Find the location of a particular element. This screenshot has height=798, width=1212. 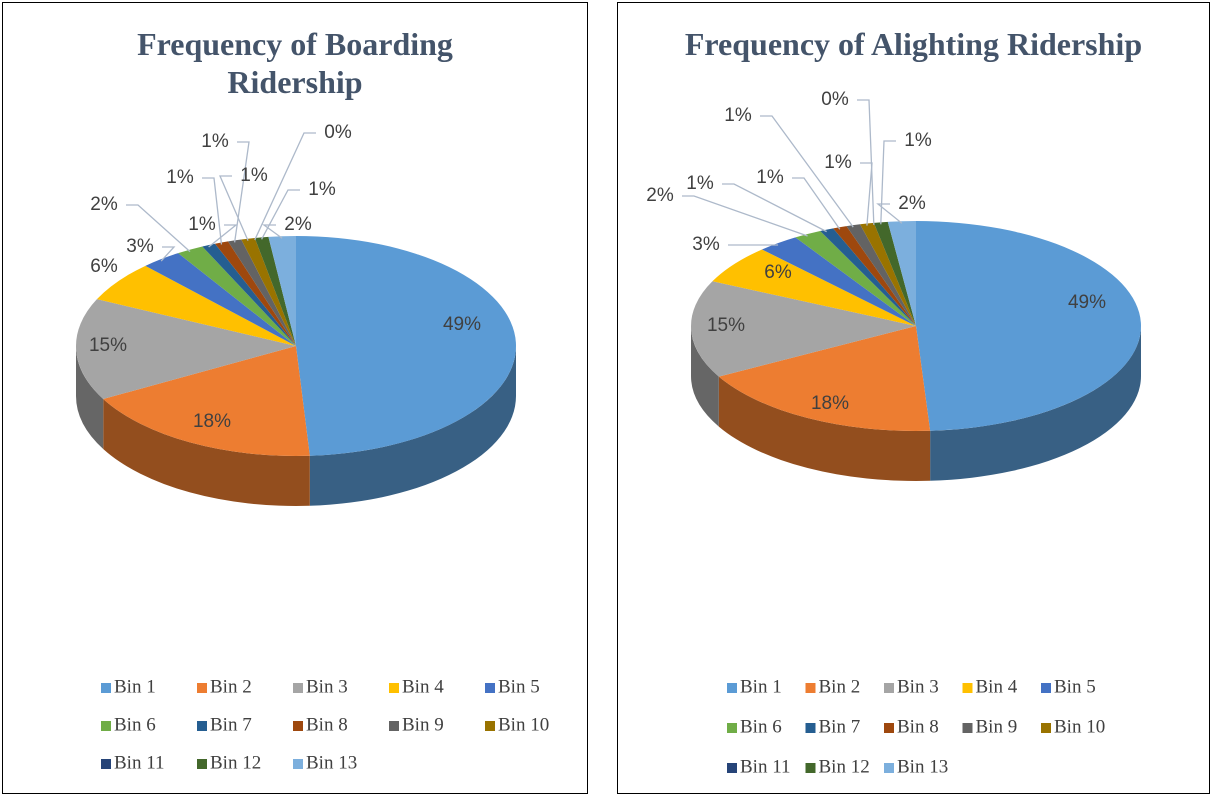

data-label: 15% is located at coordinates (726, 325).